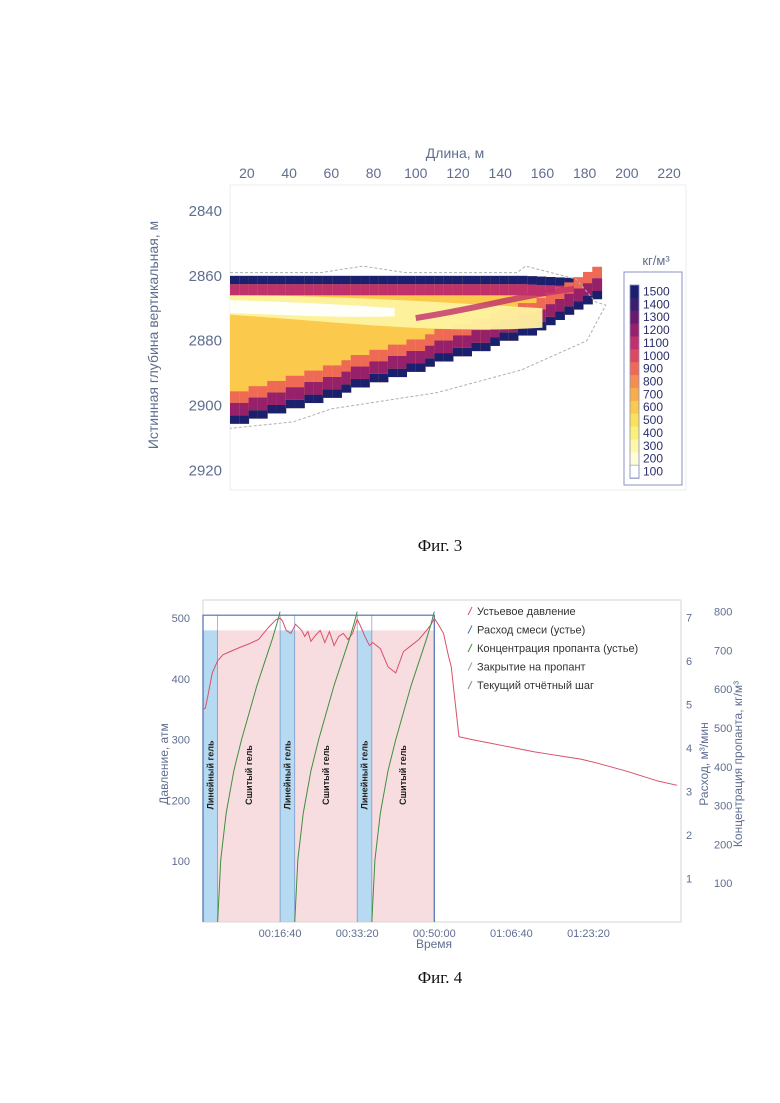 This screenshot has height=1103, width=780. Describe the element at coordinates (289, 173) in the screenshot. I see `fig3-x-tick-label: 40` at that location.